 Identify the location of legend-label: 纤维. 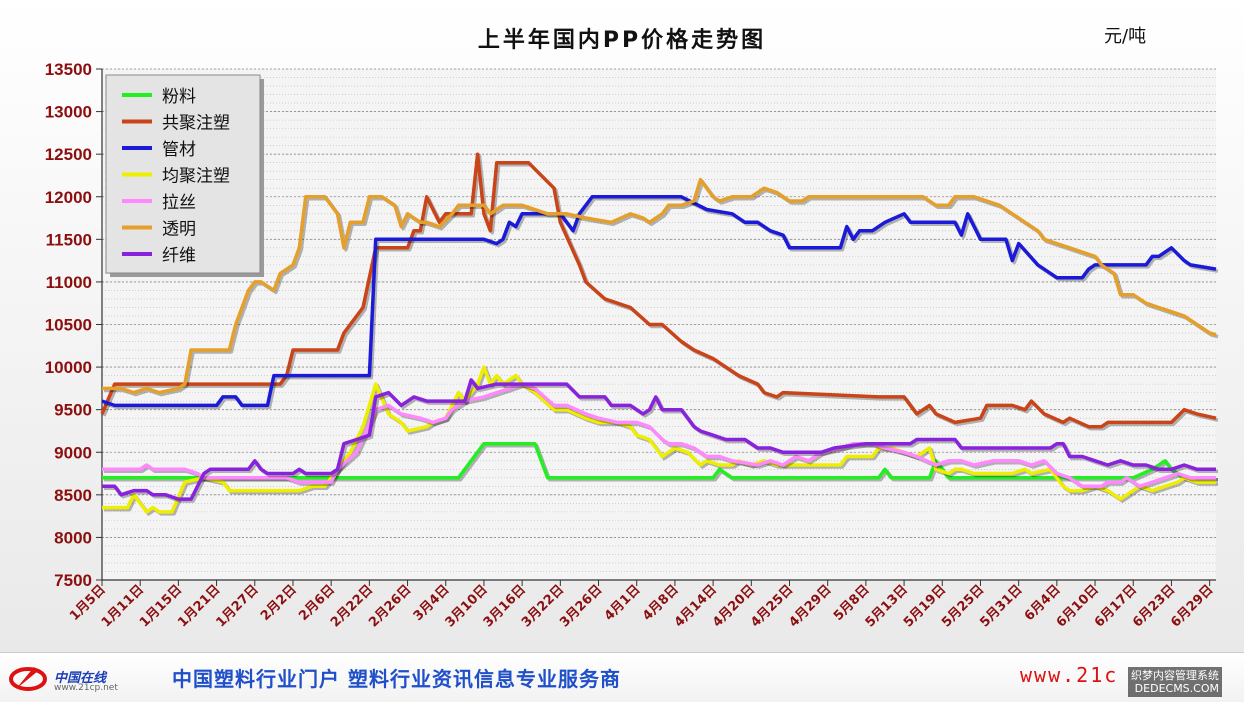
(179, 256).